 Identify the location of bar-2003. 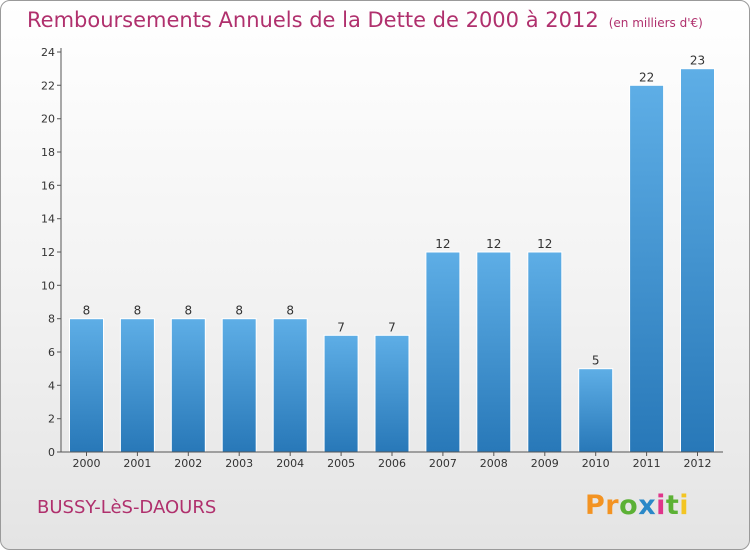
(239, 385).